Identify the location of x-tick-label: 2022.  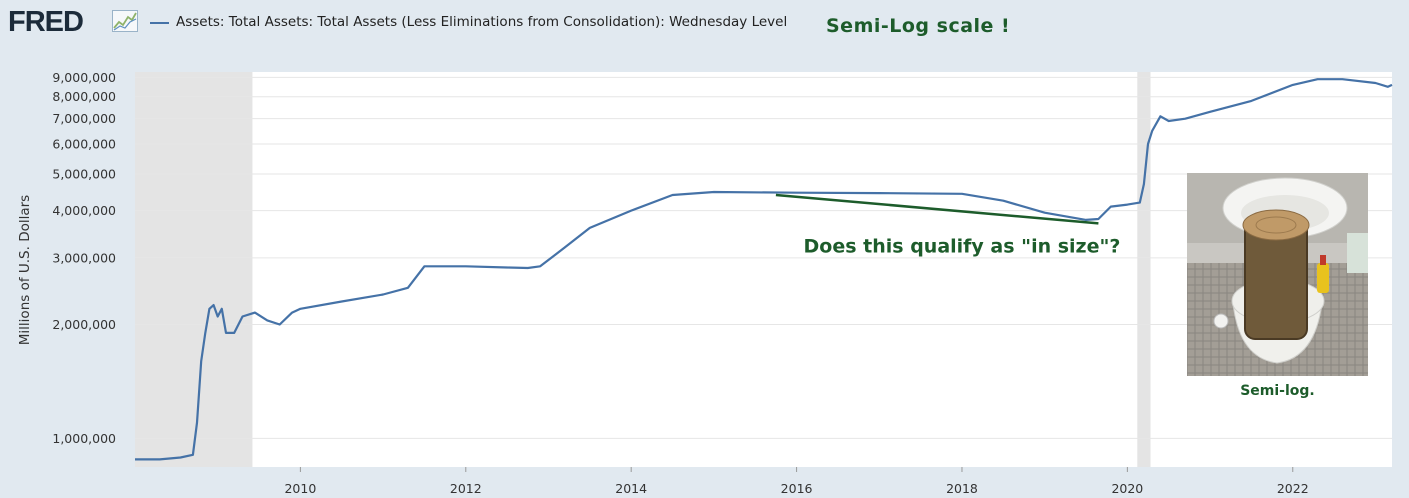
(1293, 488).